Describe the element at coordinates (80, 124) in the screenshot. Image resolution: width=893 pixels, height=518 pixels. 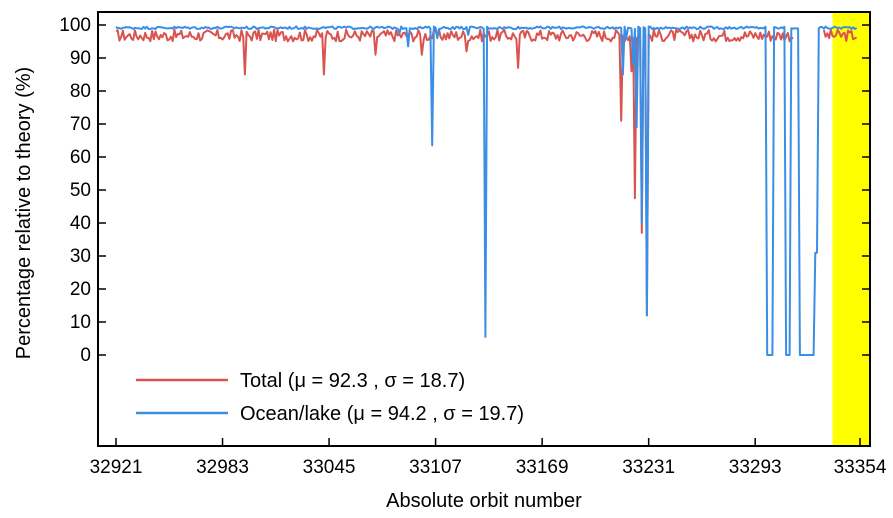
I see `y-tick-label: 70` at that location.